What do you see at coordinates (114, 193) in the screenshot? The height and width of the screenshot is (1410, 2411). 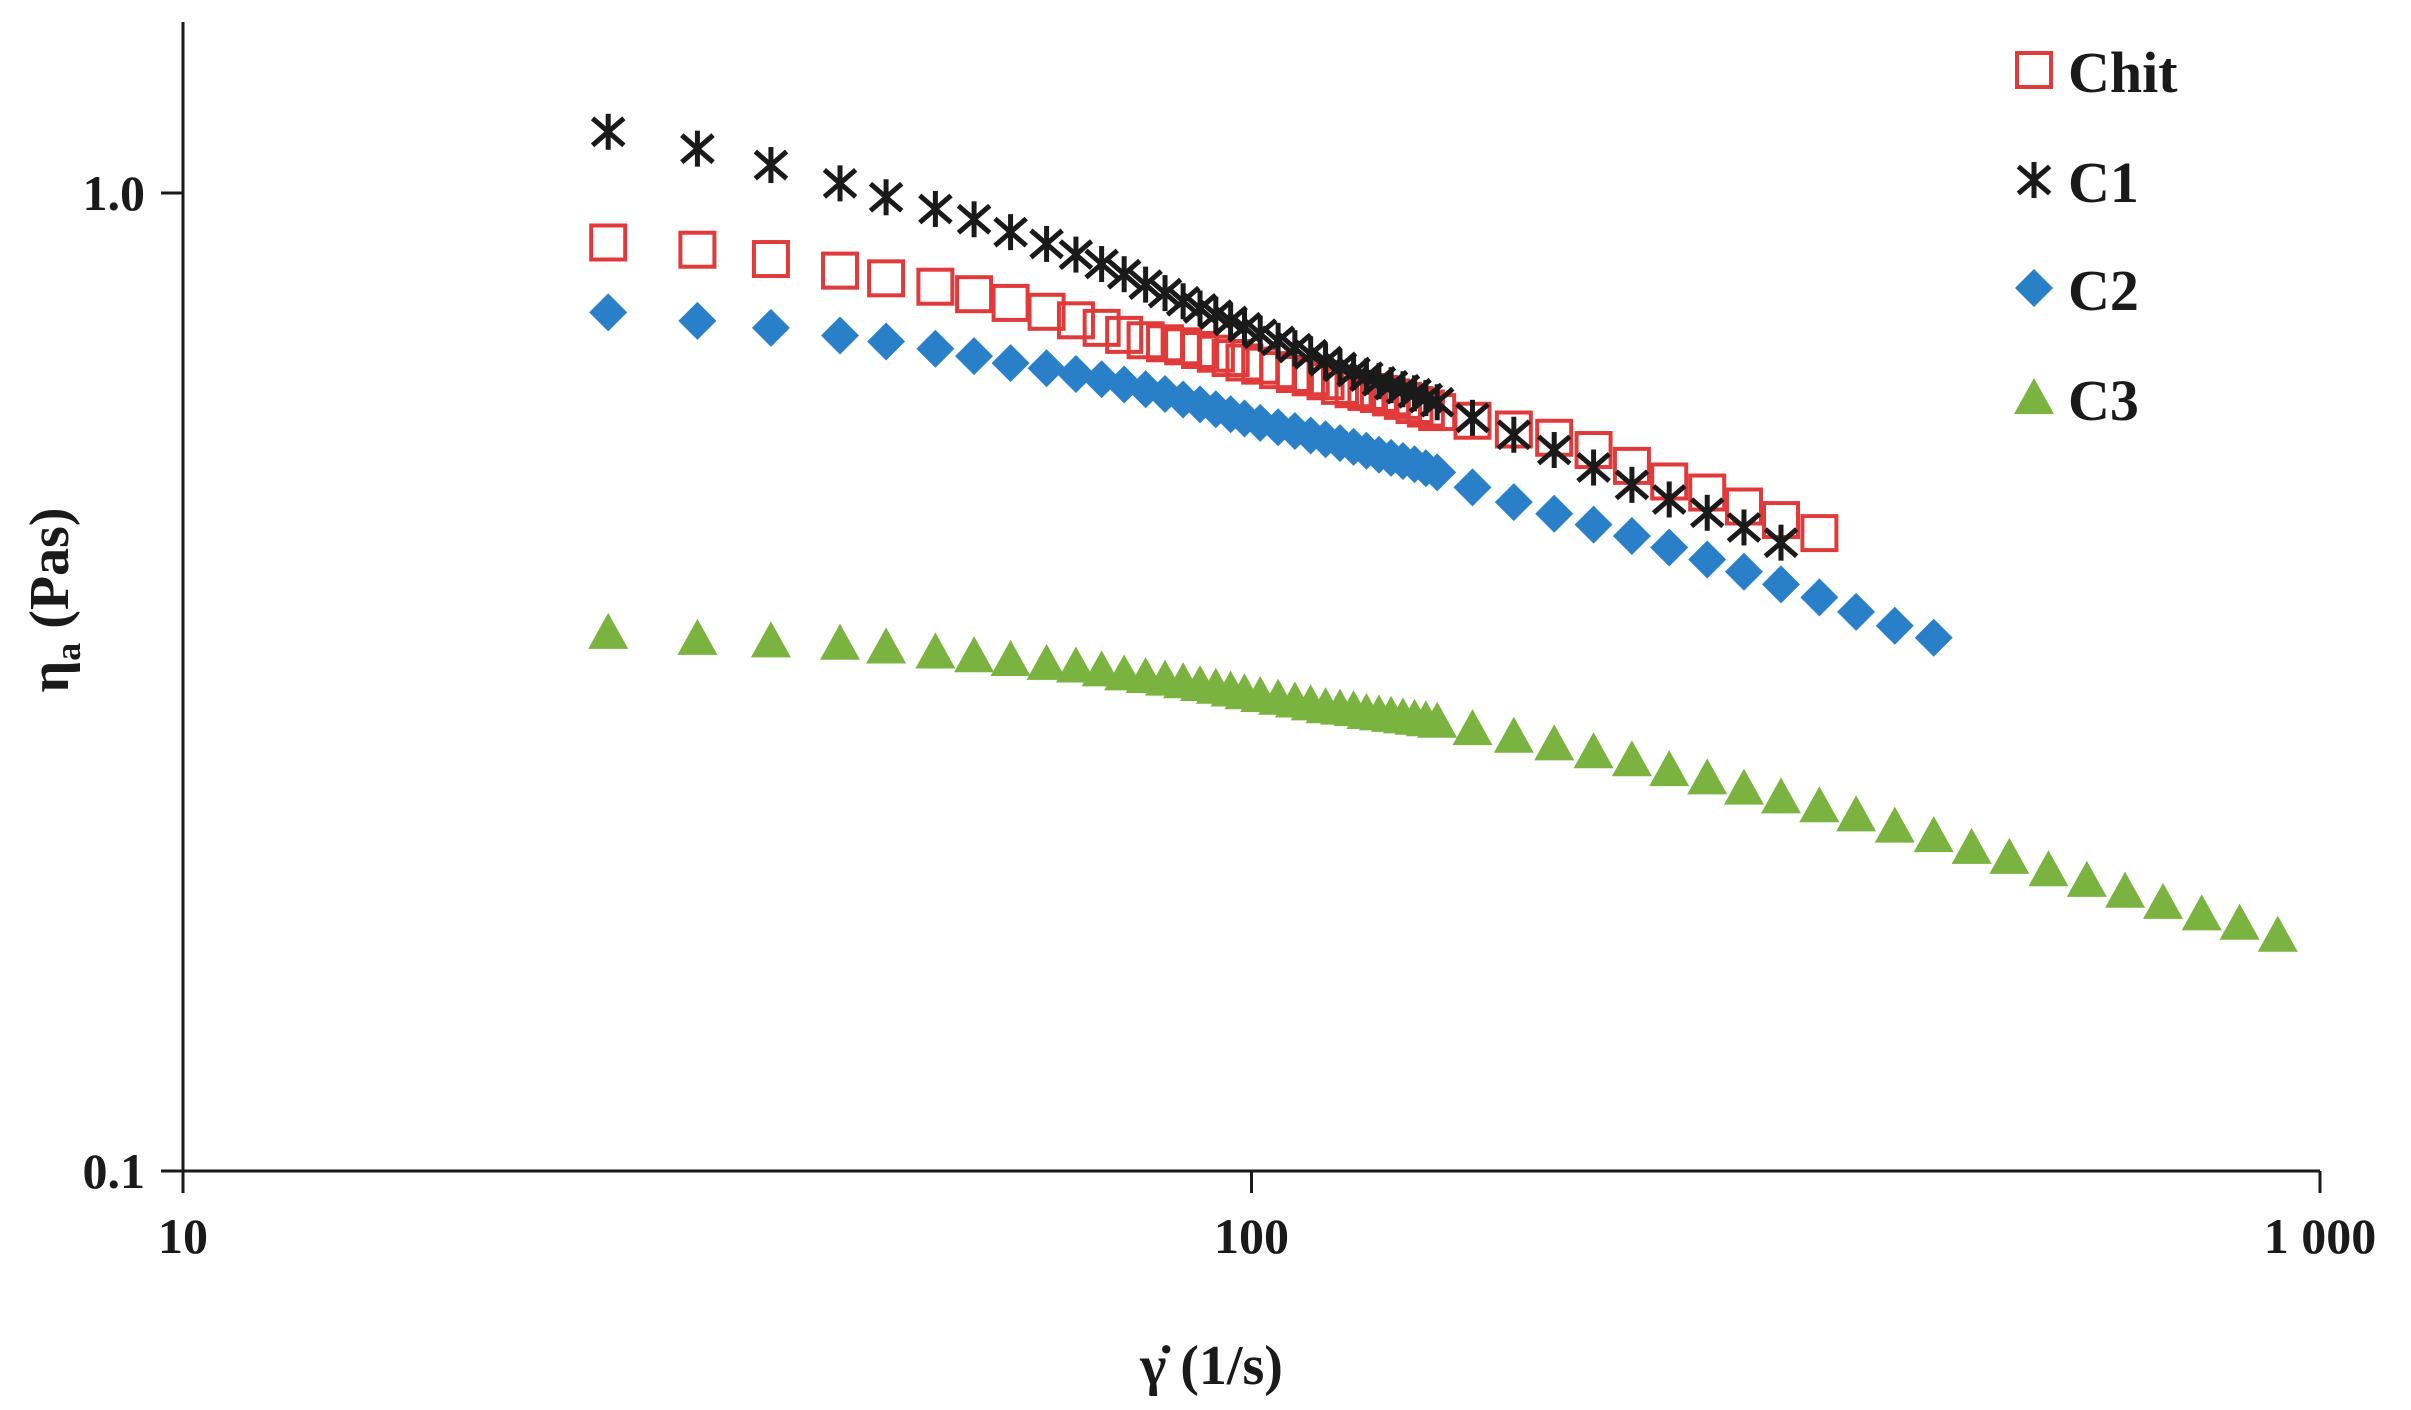 I see `y-tick-label: 1.0` at bounding box center [114, 193].